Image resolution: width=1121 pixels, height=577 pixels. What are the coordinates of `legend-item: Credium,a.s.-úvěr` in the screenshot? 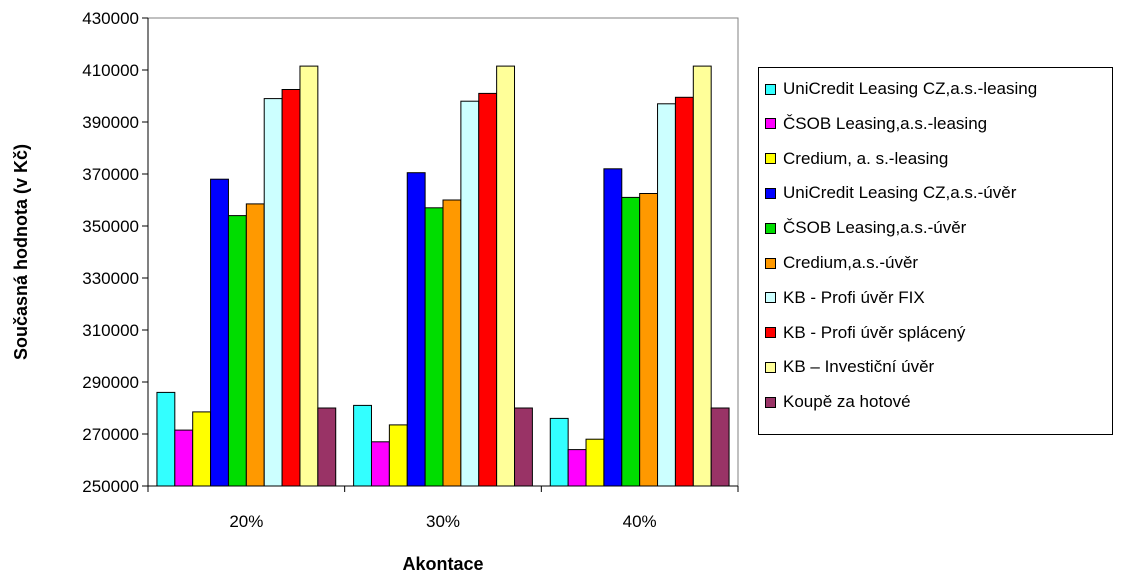 It's located at (838, 263).